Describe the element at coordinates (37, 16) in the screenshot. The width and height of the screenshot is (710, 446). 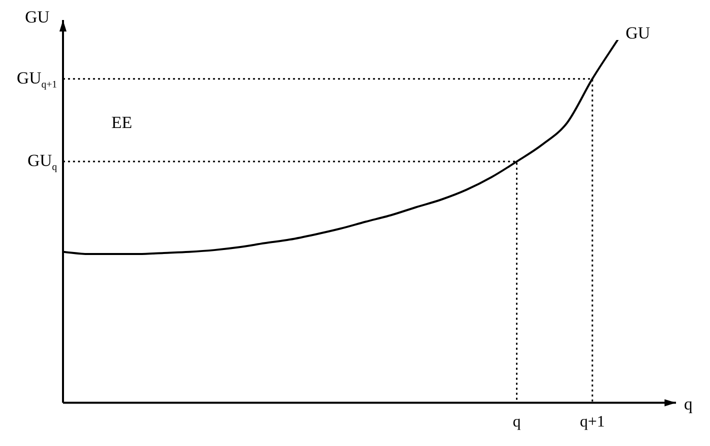
I see `y-axis-title: GU` at that location.